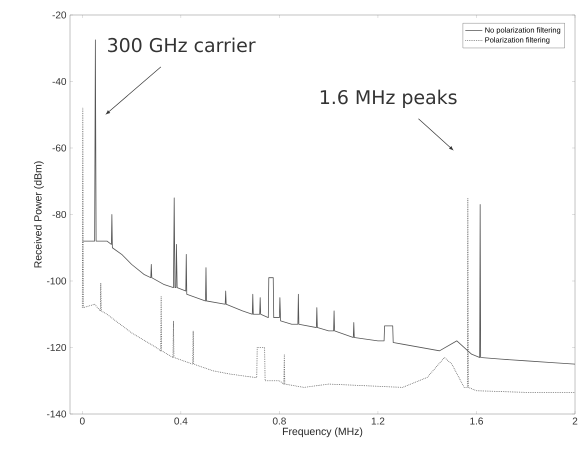  What do you see at coordinates (59, 214) in the screenshot?
I see `y-tick-label: -80` at bounding box center [59, 214].